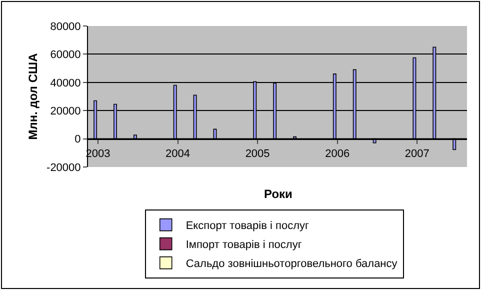  What do you see at coordinates (417, 154) in the screenshot?
I see `x-tick-label: 2007` at bounding box center [417, 154].